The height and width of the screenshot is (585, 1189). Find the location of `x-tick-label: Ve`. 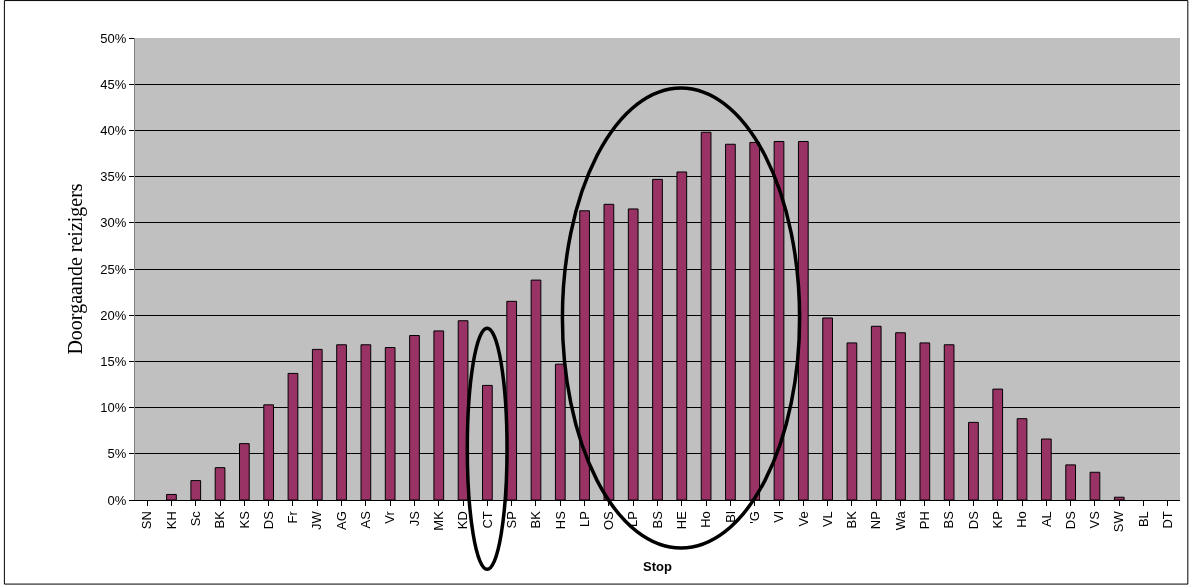

x-tick-label: Ve is located at coordinates (803, 519).